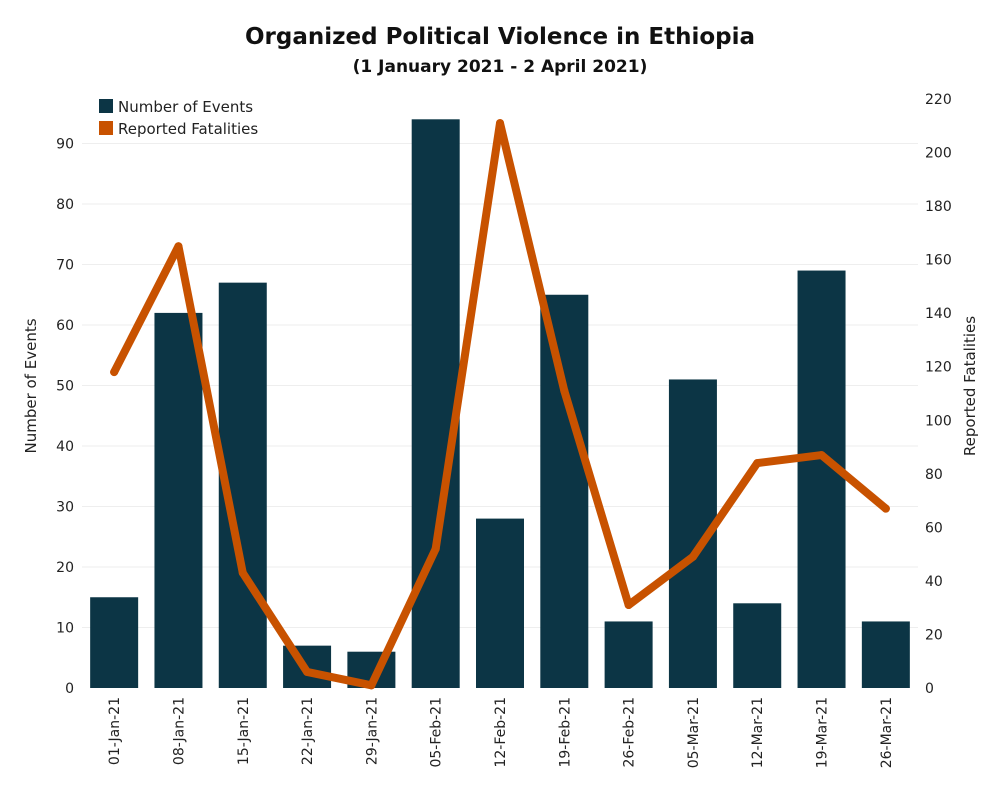  Describe the element at coordinates (501, 732) in the screenshot. I see `x-tick-label: 12-Feb-21` at that location.